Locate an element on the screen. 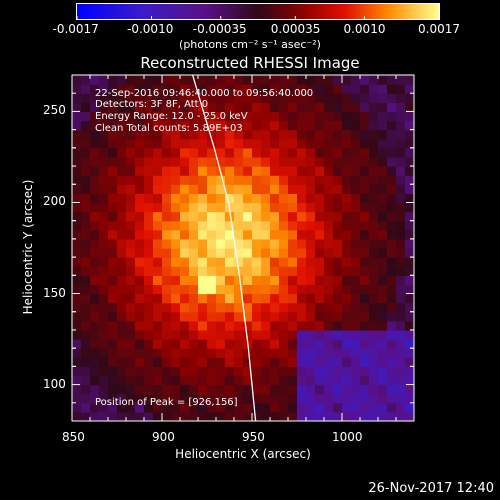  x-tick-label: 900 is located at coordinates (163, 437).